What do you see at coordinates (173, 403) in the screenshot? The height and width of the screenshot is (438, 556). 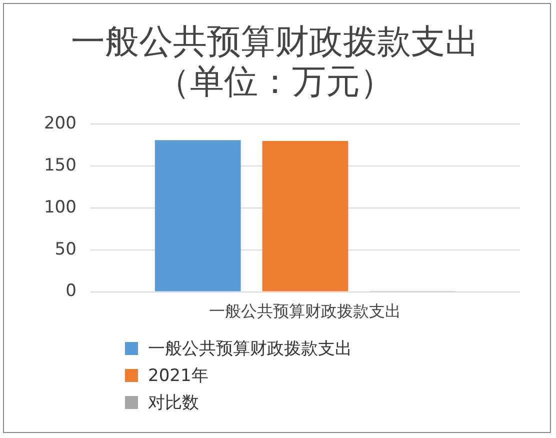 I see `legend-label: 对比数` at bounding box center [173, 403].